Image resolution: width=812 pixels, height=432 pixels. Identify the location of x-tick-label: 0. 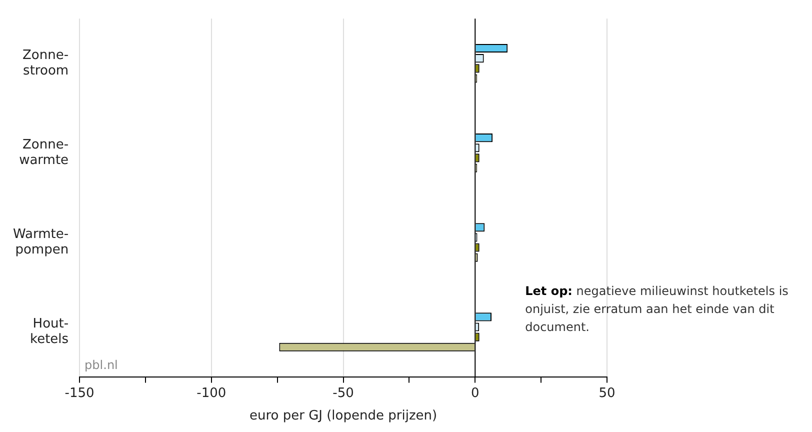
(475, 393).